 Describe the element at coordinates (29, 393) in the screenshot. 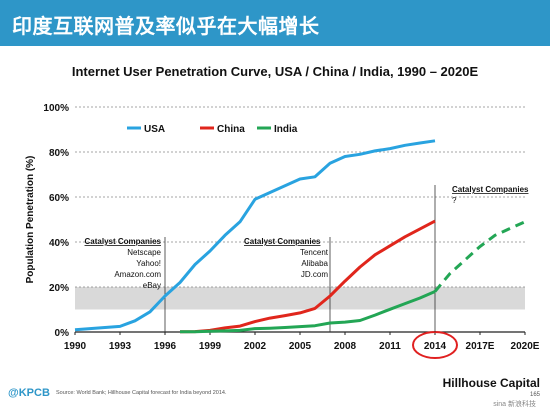

I see `kpcb-logo: @KPCB` at that location.